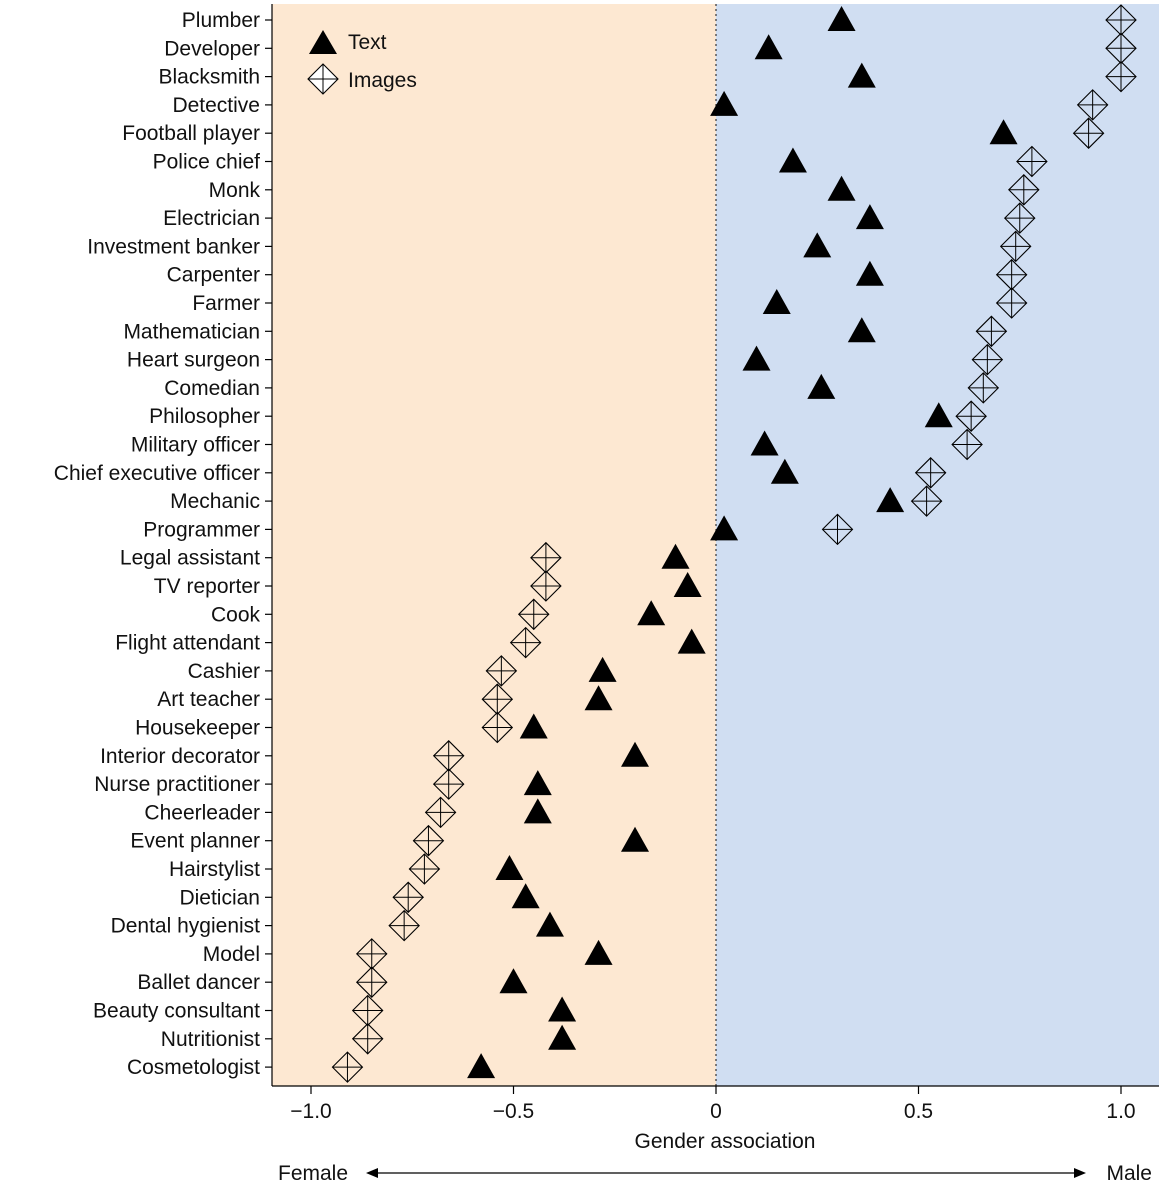 This screenshot has width=1176, height=1198. Describe the element at coordinates (186, 926) in the screenshot. I see `category-label: Dental hygienist` at that location.